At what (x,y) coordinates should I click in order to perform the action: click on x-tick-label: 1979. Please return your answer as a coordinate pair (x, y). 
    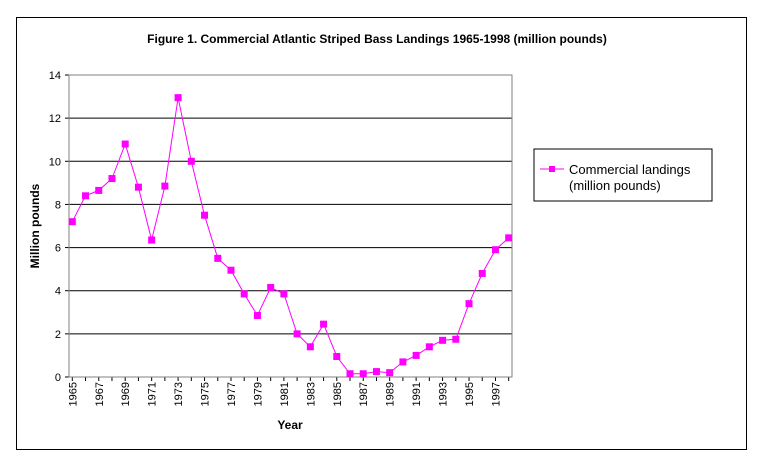
    Looking at the image, I should click on (258, 394).